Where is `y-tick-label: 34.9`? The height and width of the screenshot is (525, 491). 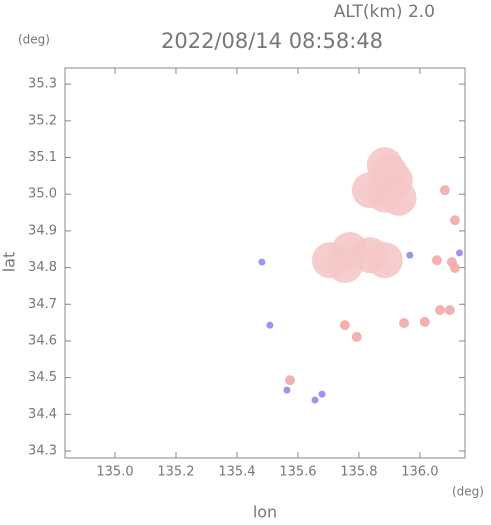 y-tick-label: 34.9 is located at coordinates (42, 230).